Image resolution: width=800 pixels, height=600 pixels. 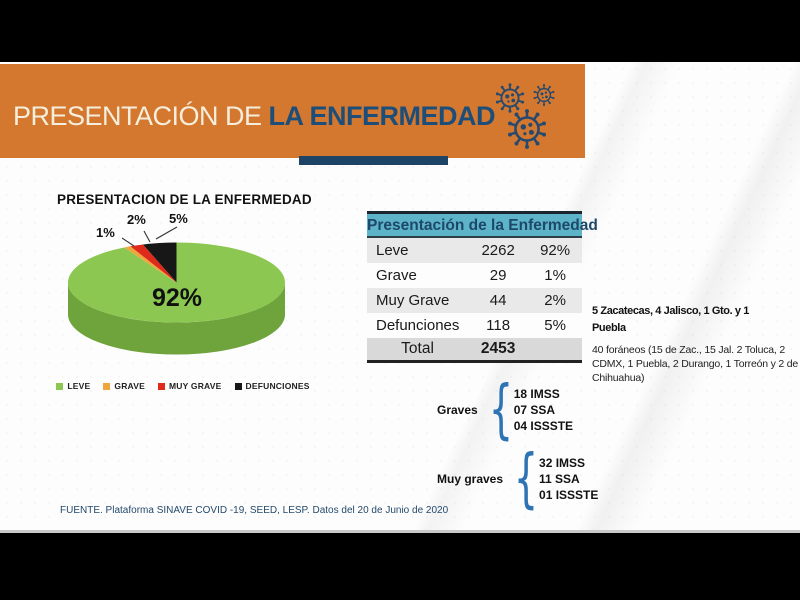 I want to click on table-row: Leve 2262 92%, so click(x=474, y=250).